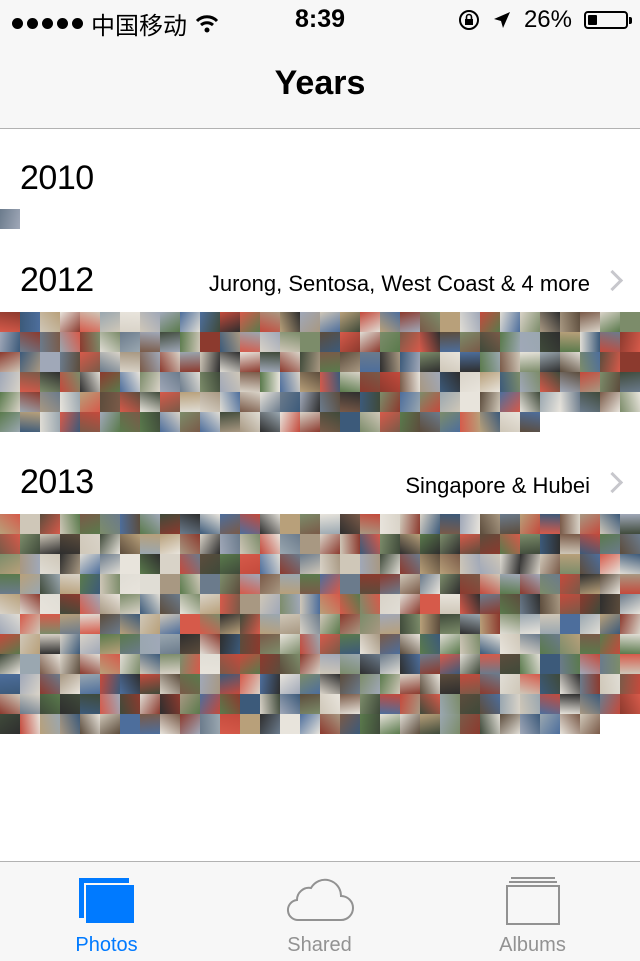  What do you see at coordinates (320, 219) in the screenshot?
I see `photo-mosaic` at bounding box center [320, 219].